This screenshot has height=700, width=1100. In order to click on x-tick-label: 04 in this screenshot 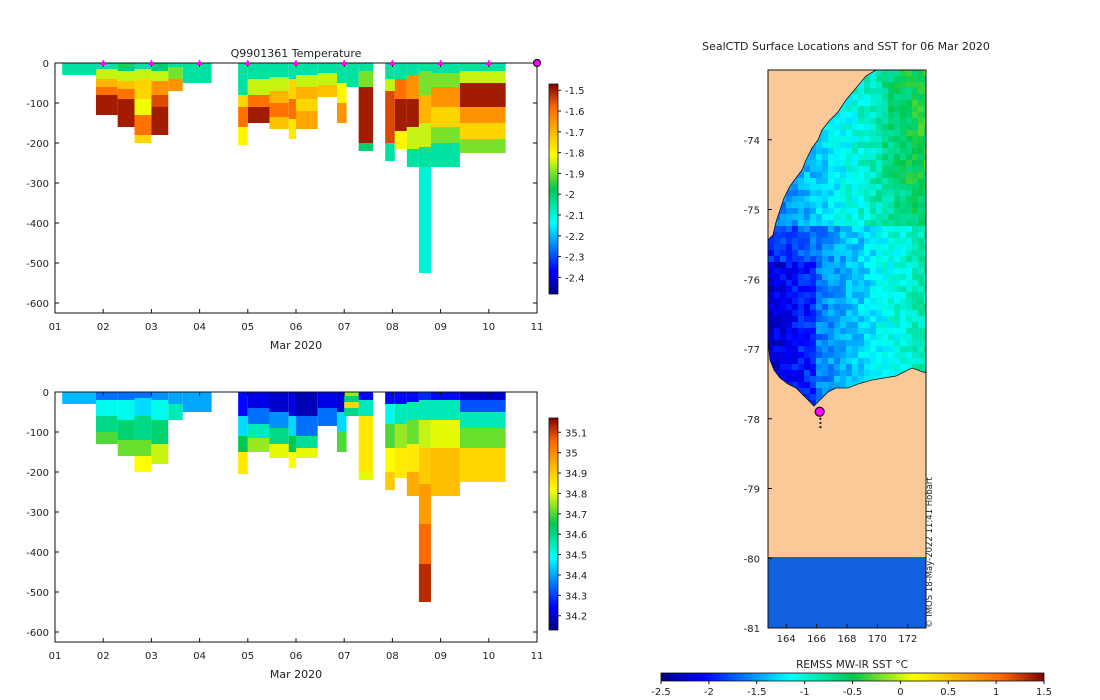, I will do `click(199, 656)`.